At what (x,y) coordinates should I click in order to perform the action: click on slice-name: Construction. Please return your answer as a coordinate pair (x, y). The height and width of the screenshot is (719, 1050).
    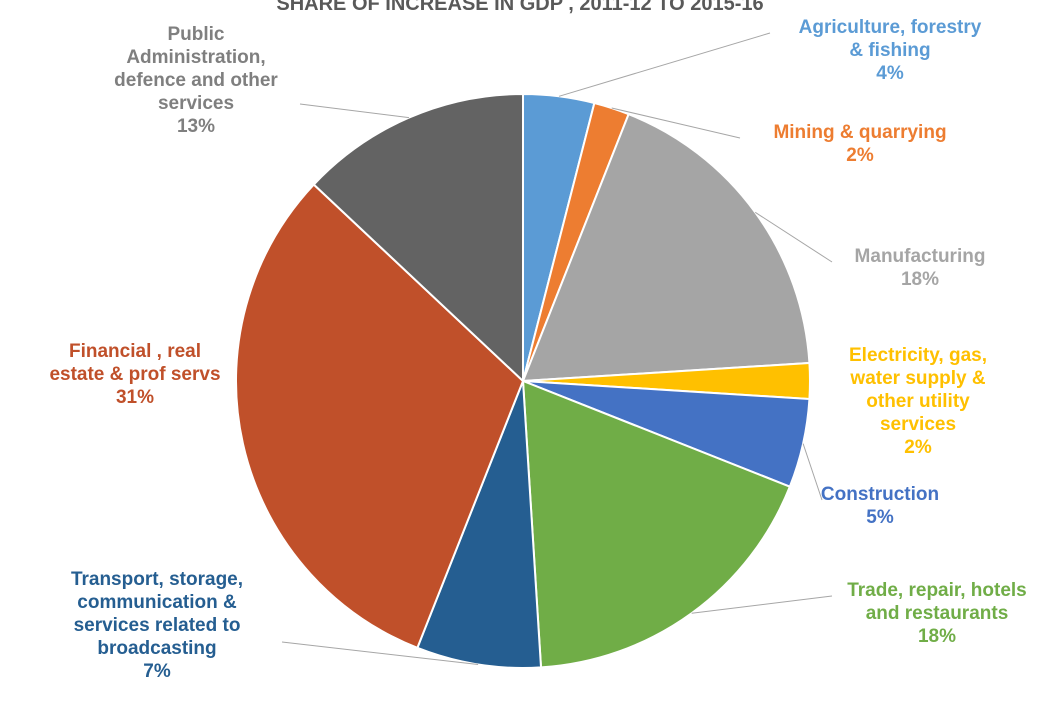
    Looking at the image, I should click on (880, 494).